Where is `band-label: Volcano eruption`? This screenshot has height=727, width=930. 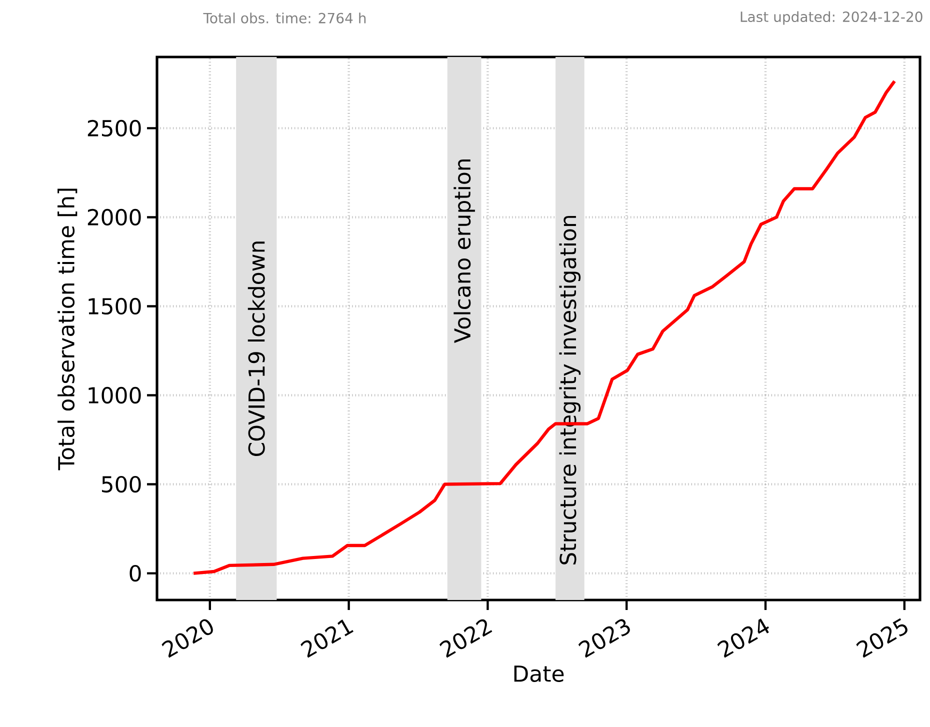 band-label: Volcano eruption is located at coordinates (464, 252).